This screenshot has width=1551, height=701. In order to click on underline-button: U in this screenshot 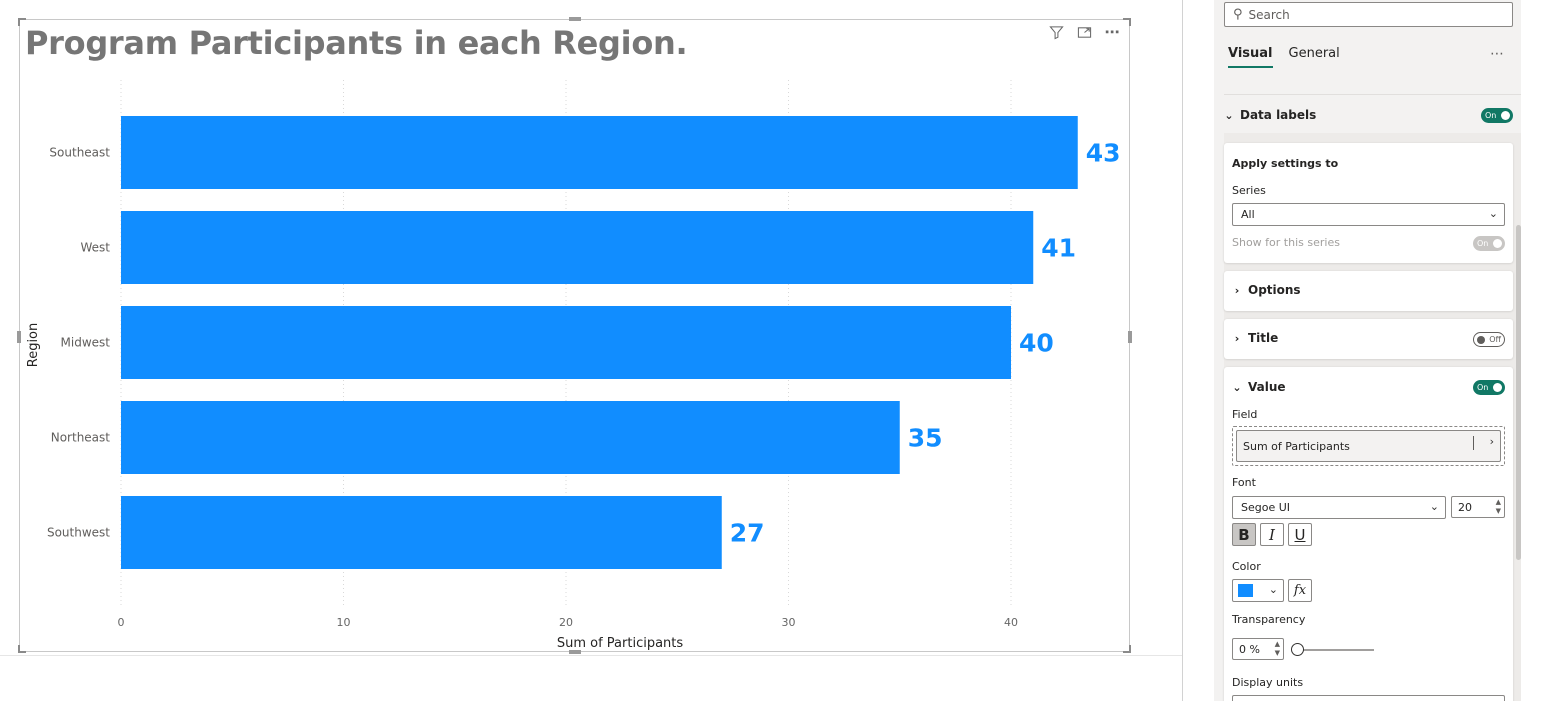, I will do `click(1300, 534)`.